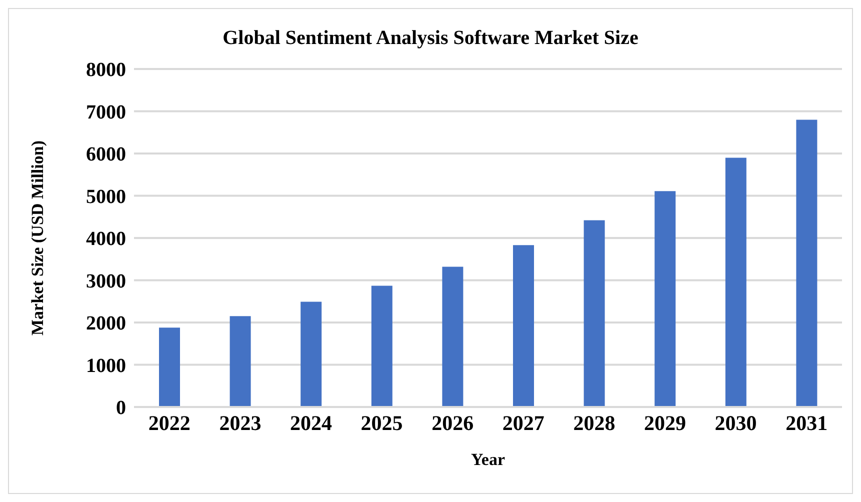 The image size is (861, 502). Describe the element at coordinates (169, 422) in the screenshot. I see `x-tick-label: 2022` at that location.